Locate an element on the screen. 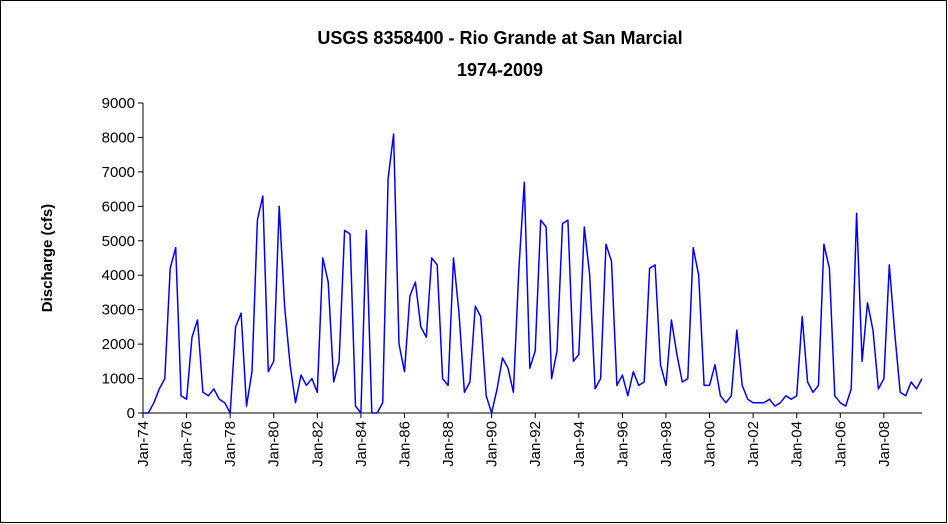 This screenshot has width=948, height=524. x-tick-label: Jan-98 is located at coordinates (666, 444).